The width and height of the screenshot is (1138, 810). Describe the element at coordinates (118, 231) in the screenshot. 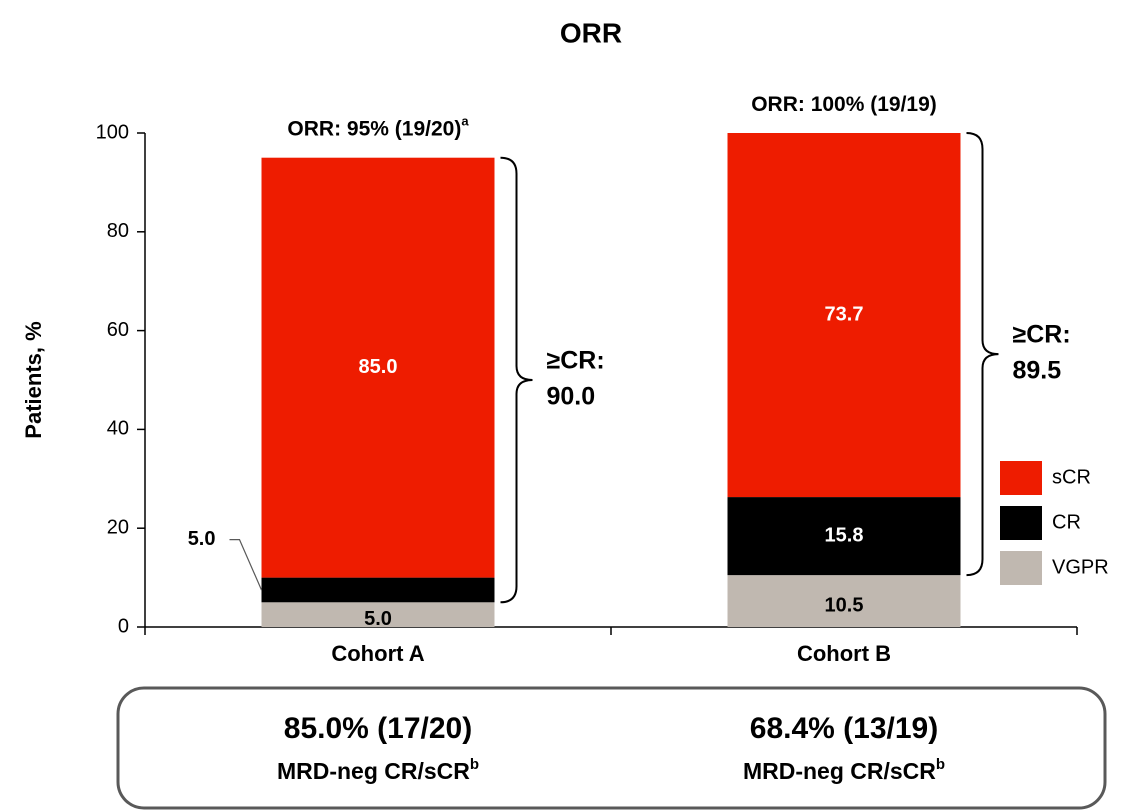

I see `y-tick-label: 80` at that location.